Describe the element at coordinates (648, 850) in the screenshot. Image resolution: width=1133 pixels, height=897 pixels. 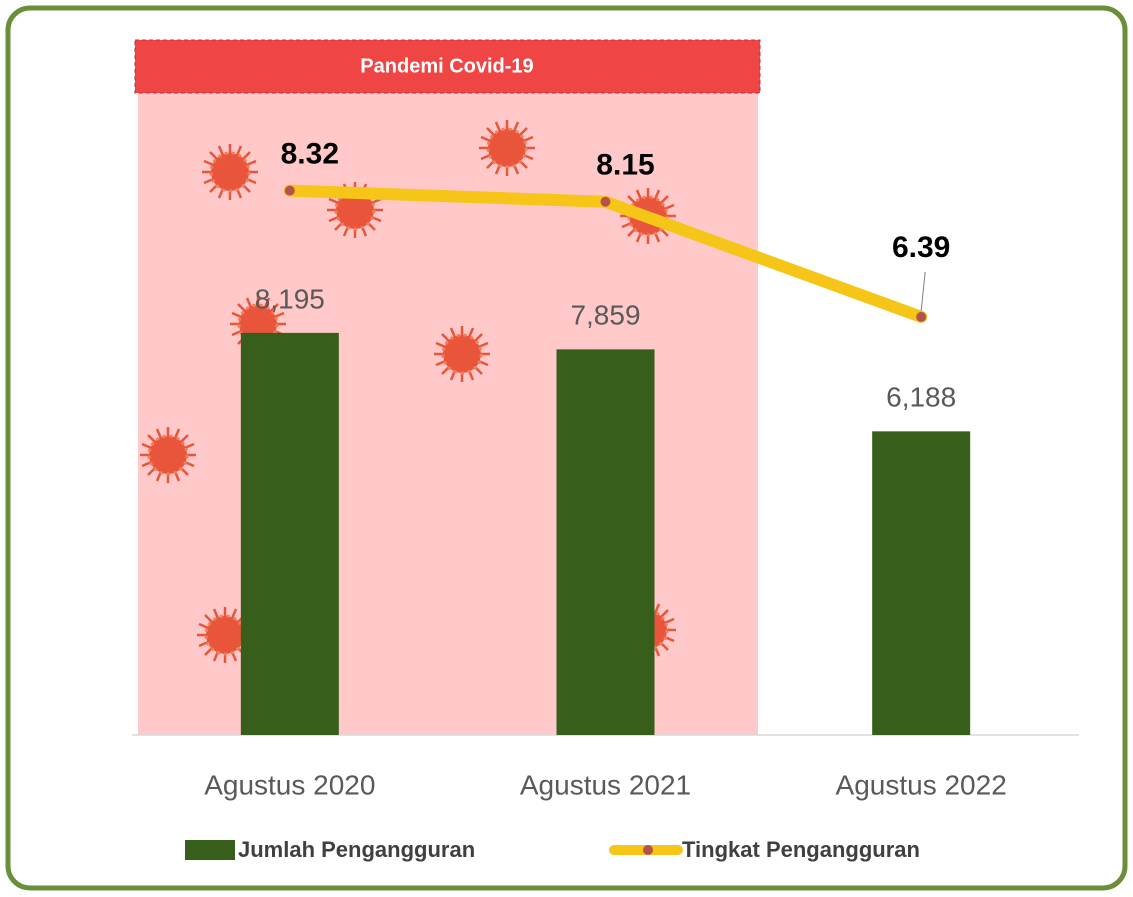
I see `legend-swatch-marker` at that location.